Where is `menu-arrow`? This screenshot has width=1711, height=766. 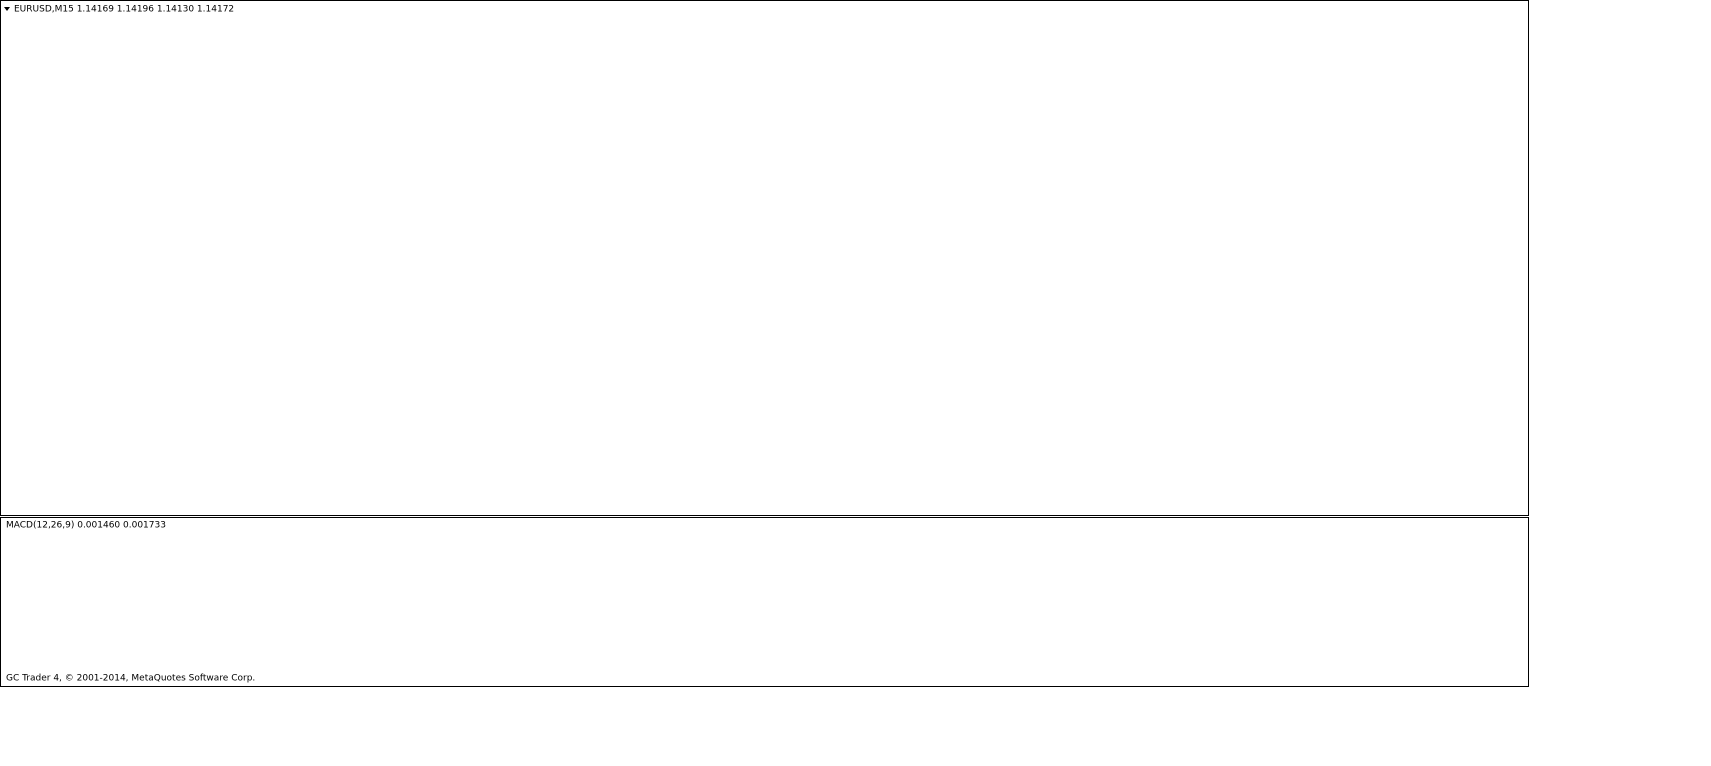
menu-arrow is located at coordinates (7, 9).